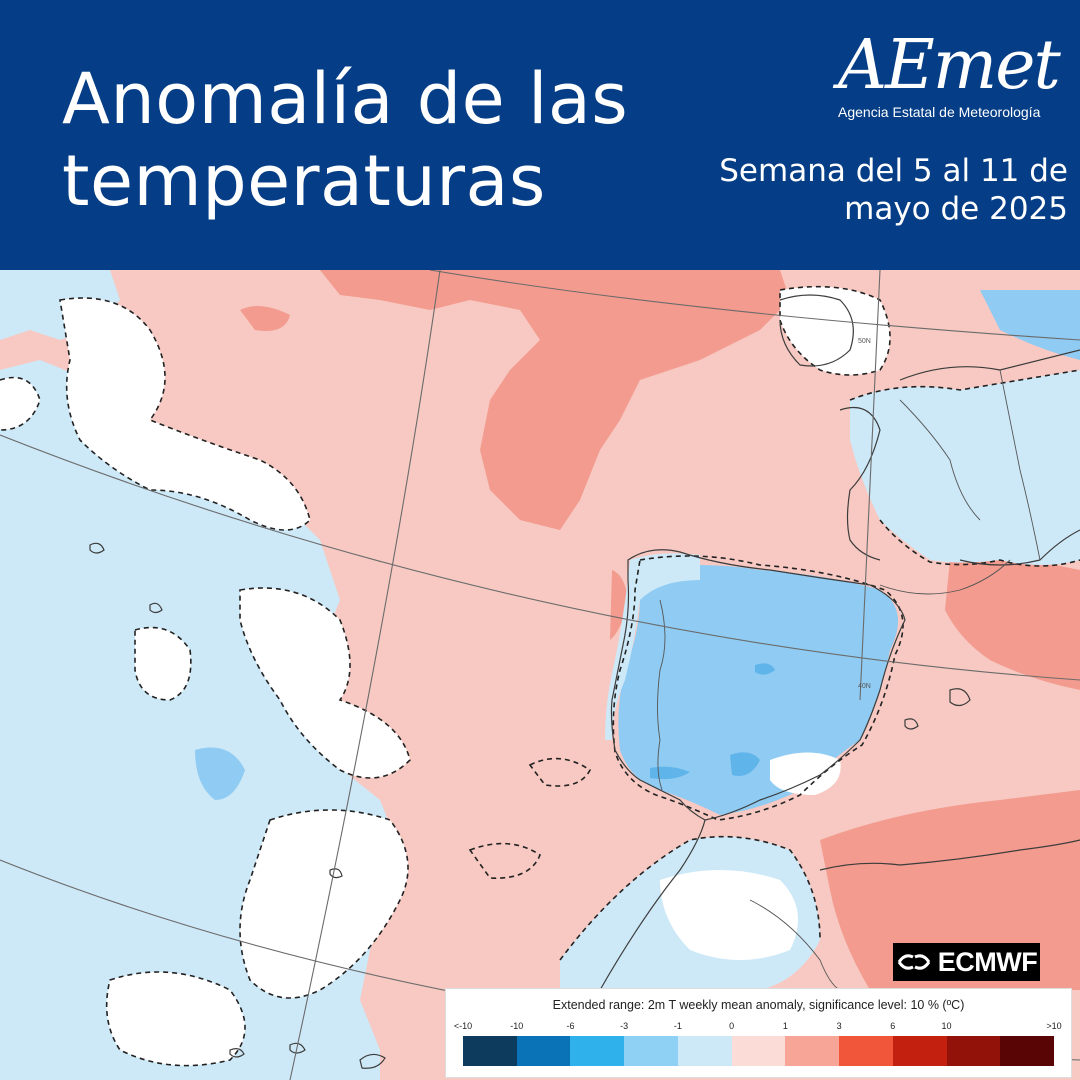 Image resolution: width=1080 pixels, height=1080 pixels. What do you see at coordinates (729, 915) in the screenshot?
I see `neutral-area-north-africa` at bounding box center [729, 915].